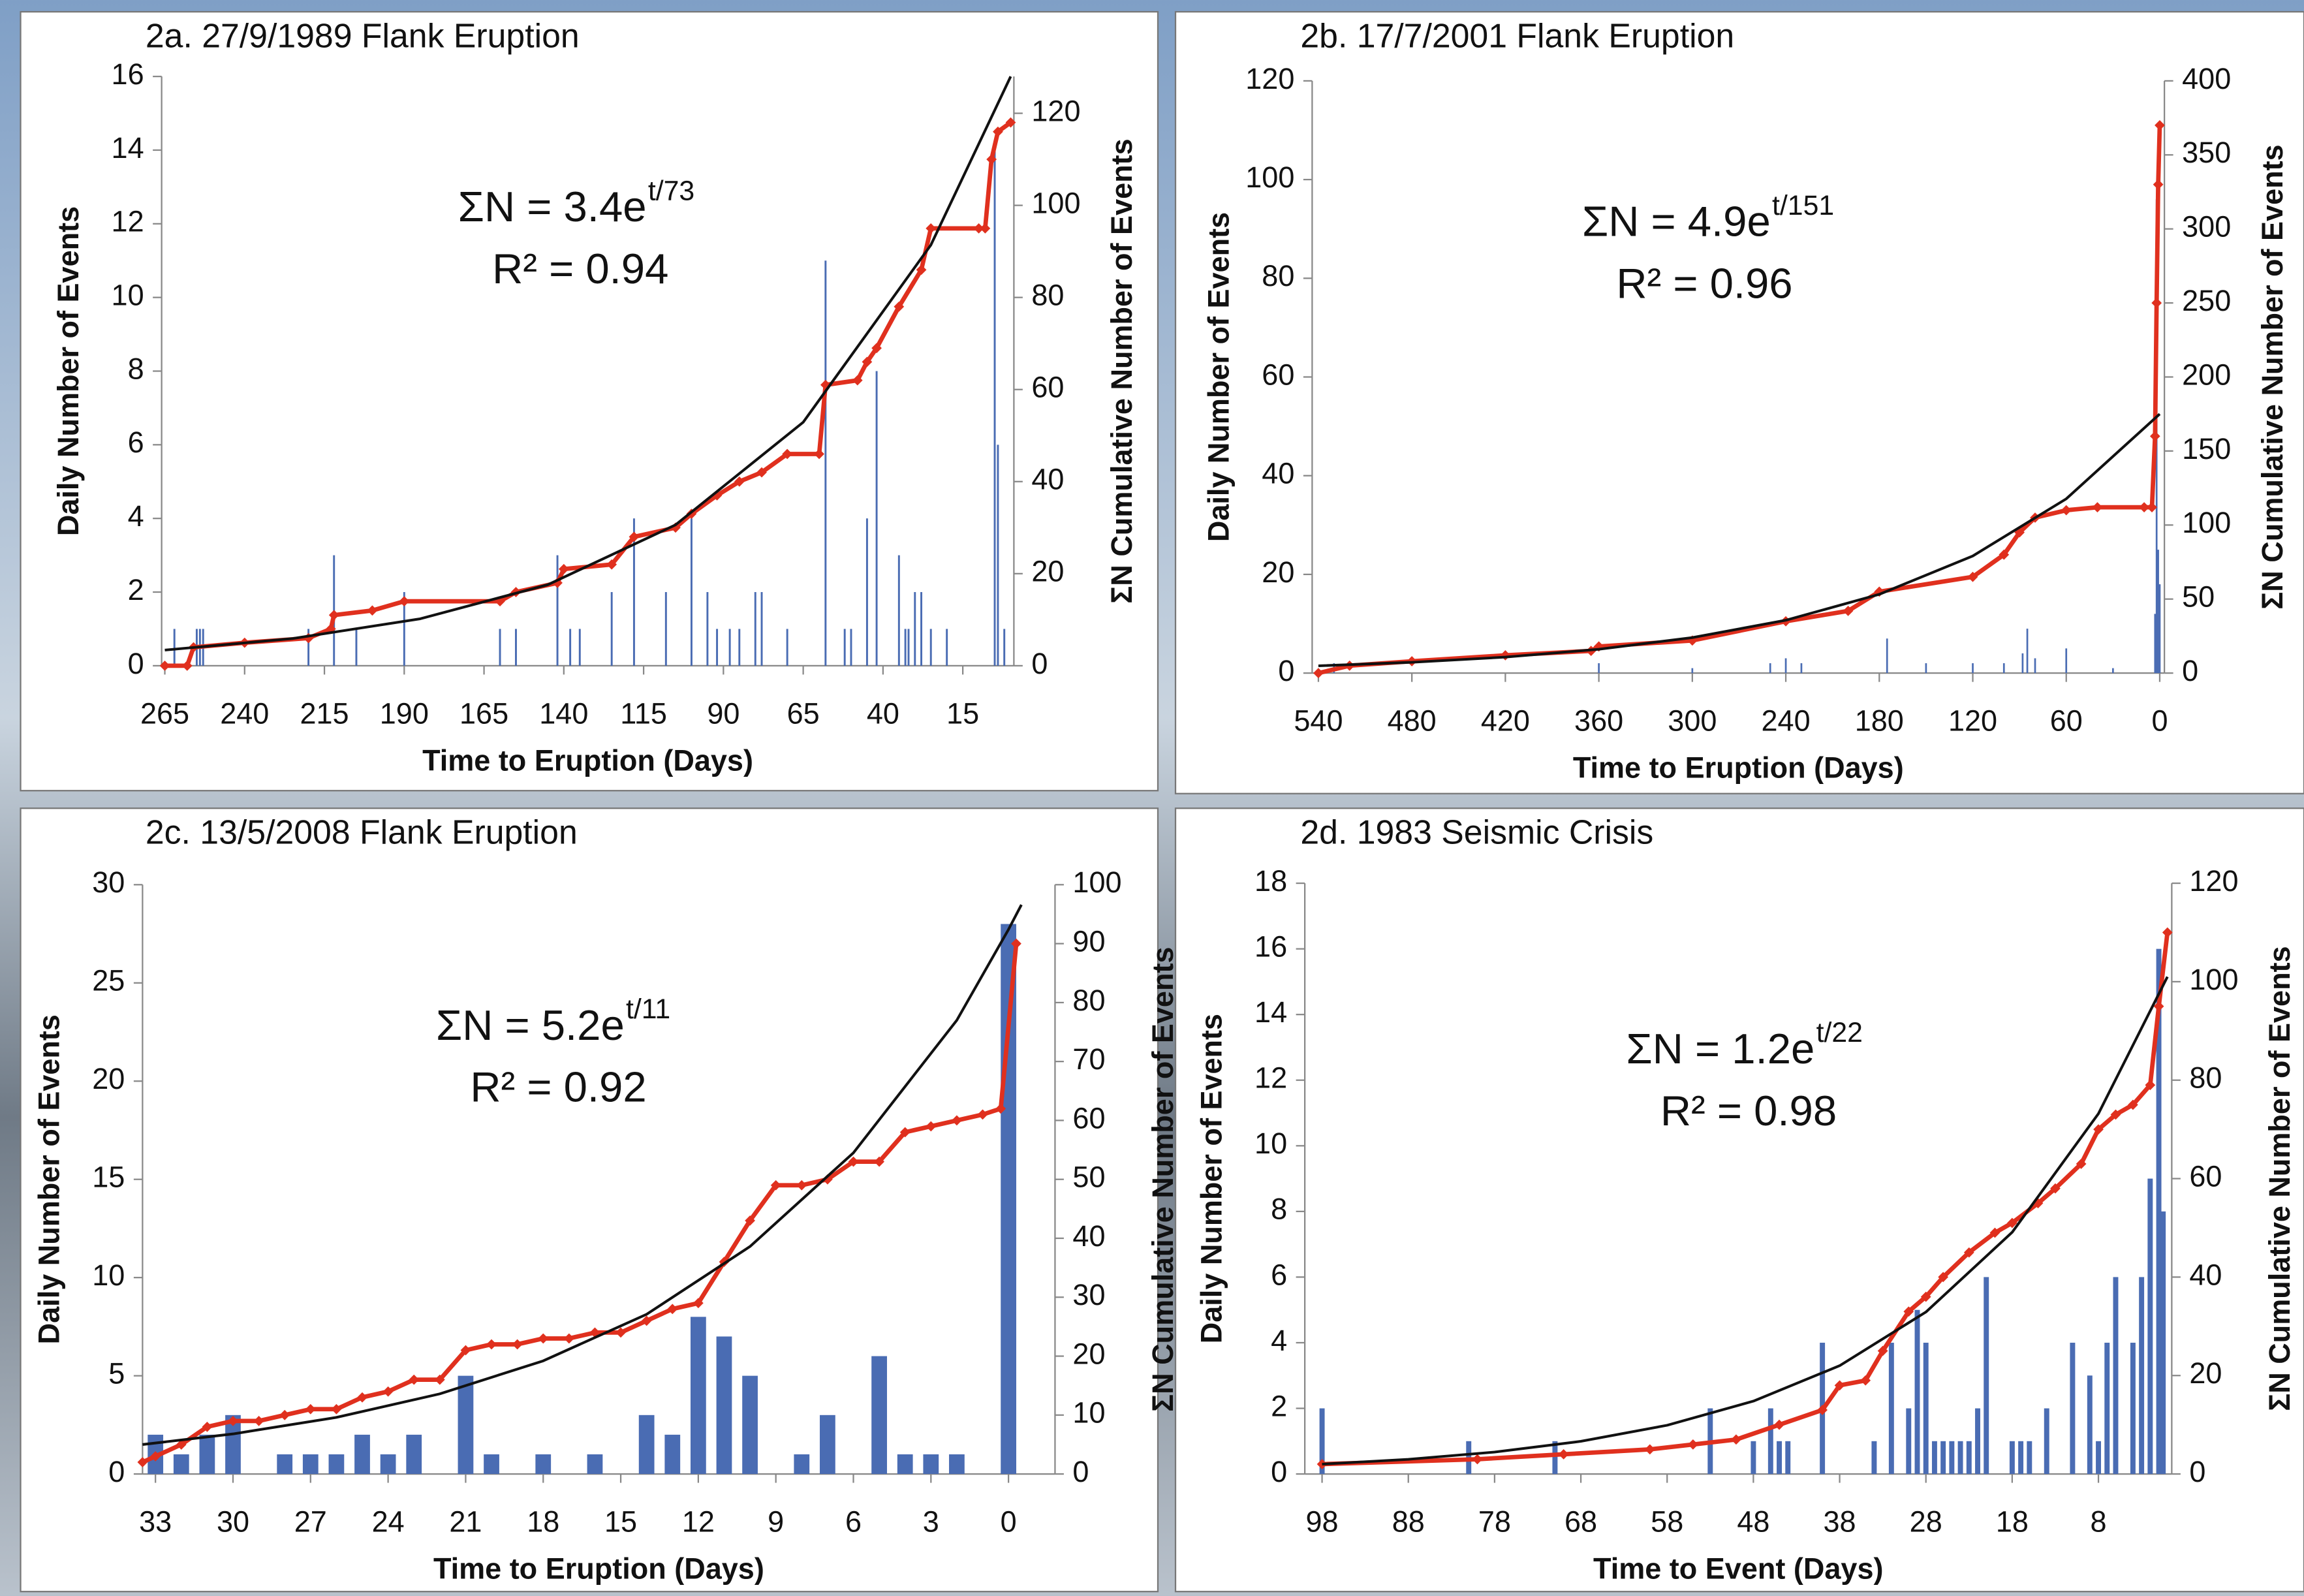  What do you see at coordinates (1412, 721) in the screenshot?
I see `x-tick-label: 480` at bounding box center [1412, 721].